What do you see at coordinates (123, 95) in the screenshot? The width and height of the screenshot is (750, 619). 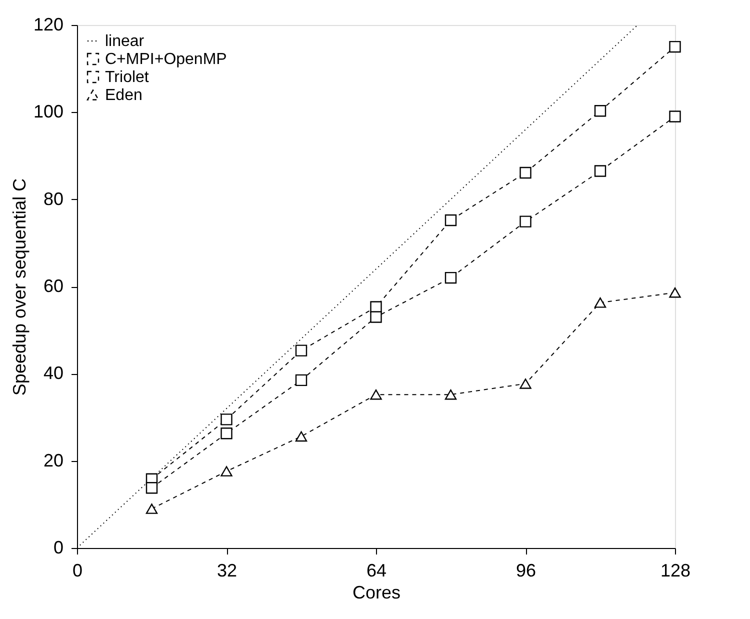 I see `legend-label: Eden` at bounding box center [123, 95].